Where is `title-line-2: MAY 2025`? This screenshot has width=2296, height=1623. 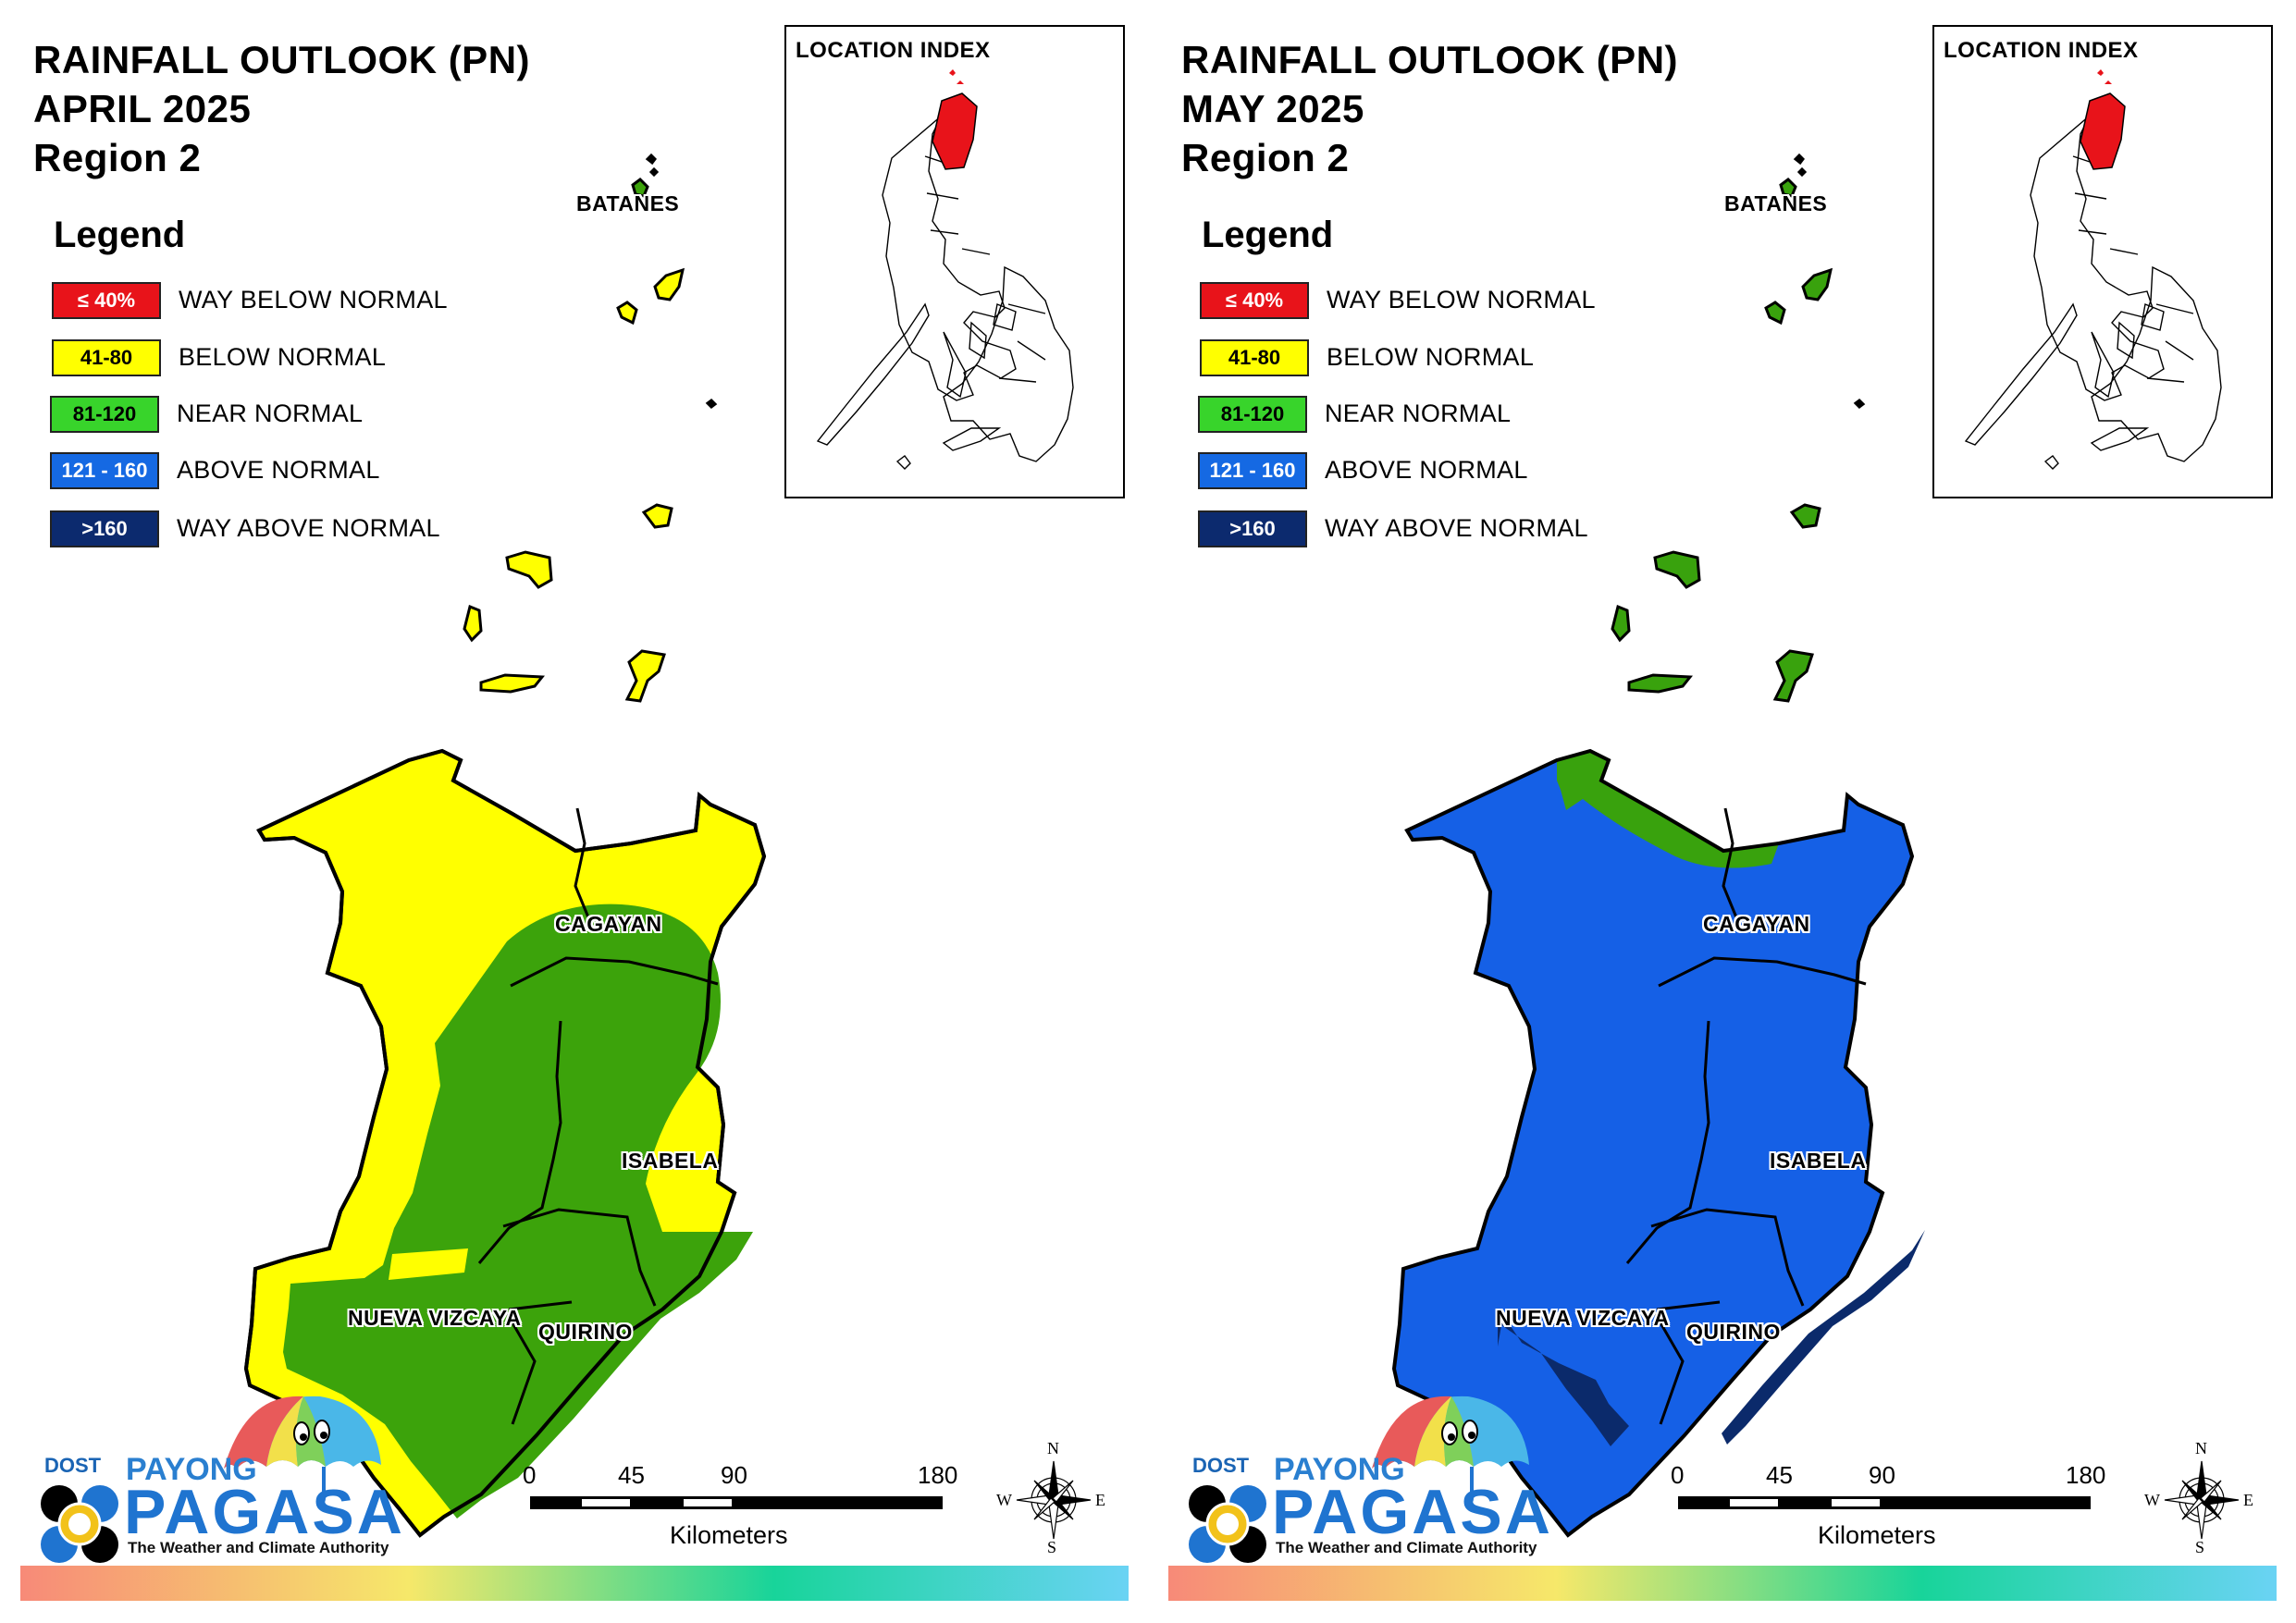 title-line-2: MAY 2025 is located at coordinates (1272, 108).